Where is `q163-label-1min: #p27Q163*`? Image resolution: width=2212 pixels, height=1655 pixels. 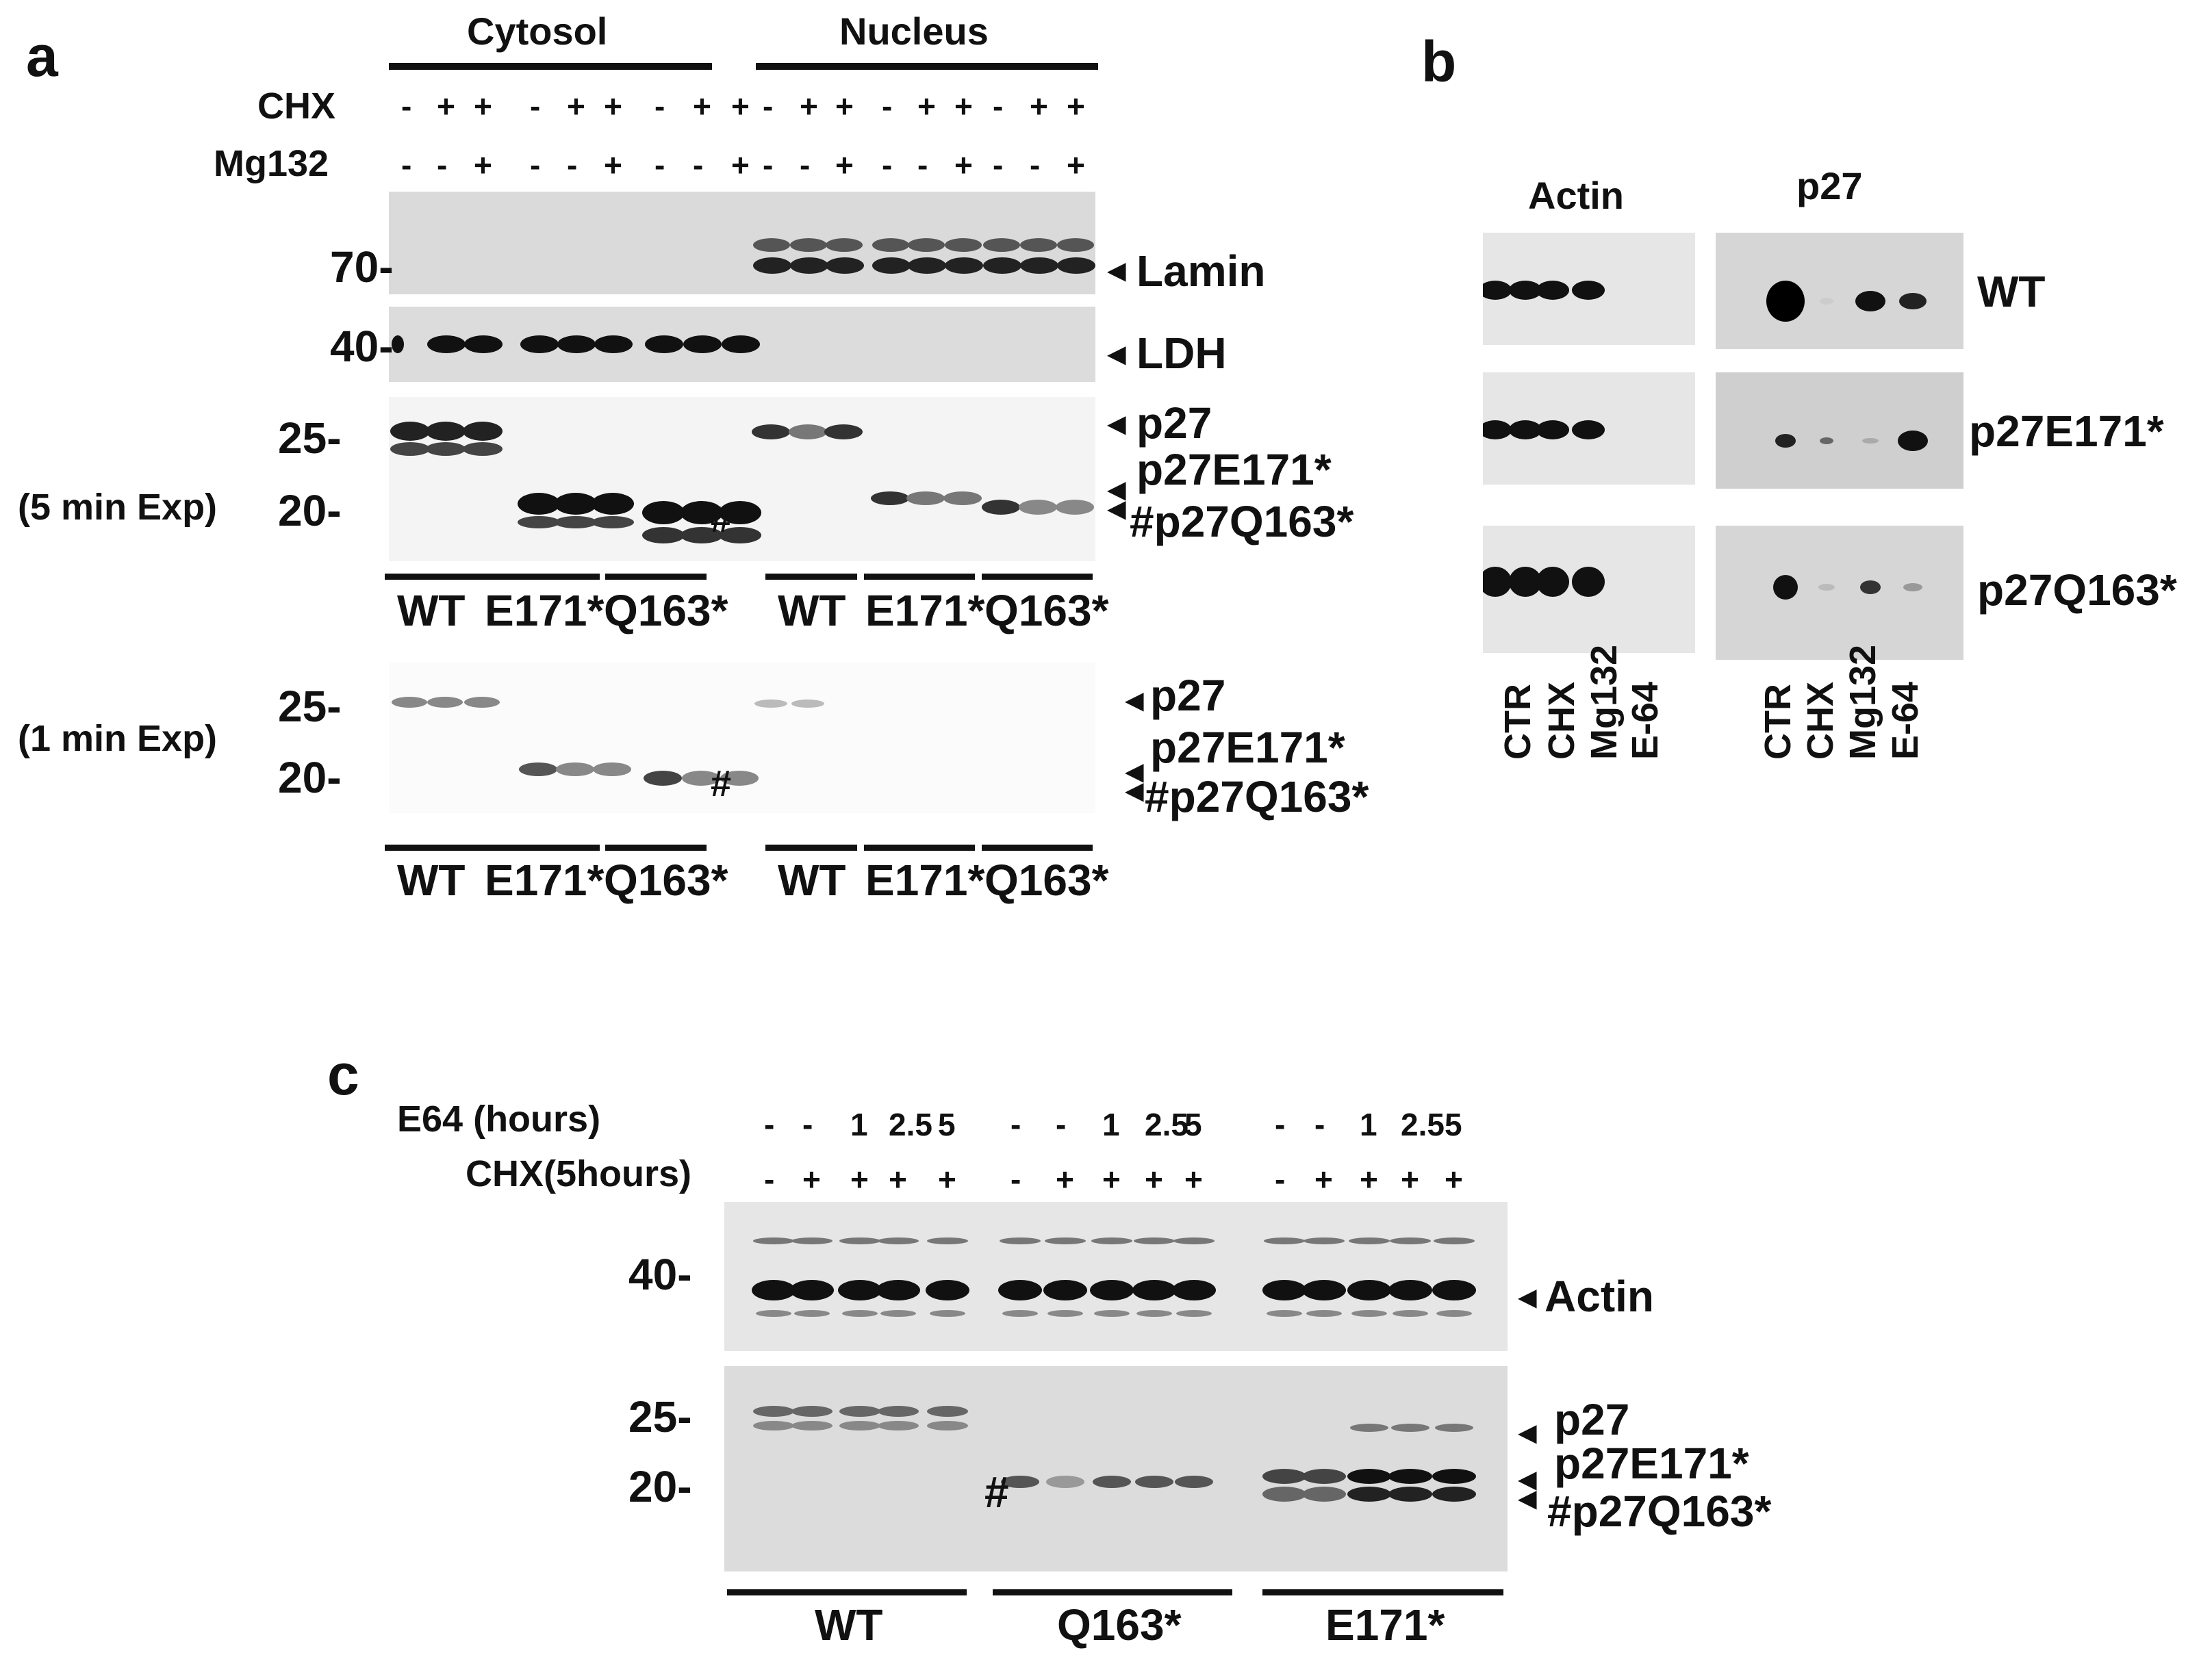
q163-label-1min: #p27Q163* is located at coordinates (1257, 796).